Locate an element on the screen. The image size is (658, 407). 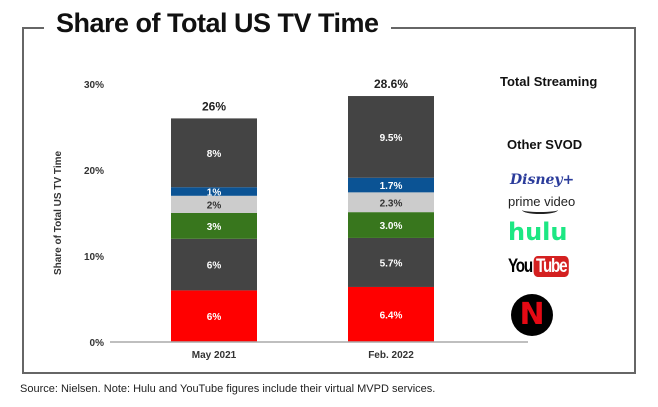
data-label: 8% is located at coordinates (214, 154).